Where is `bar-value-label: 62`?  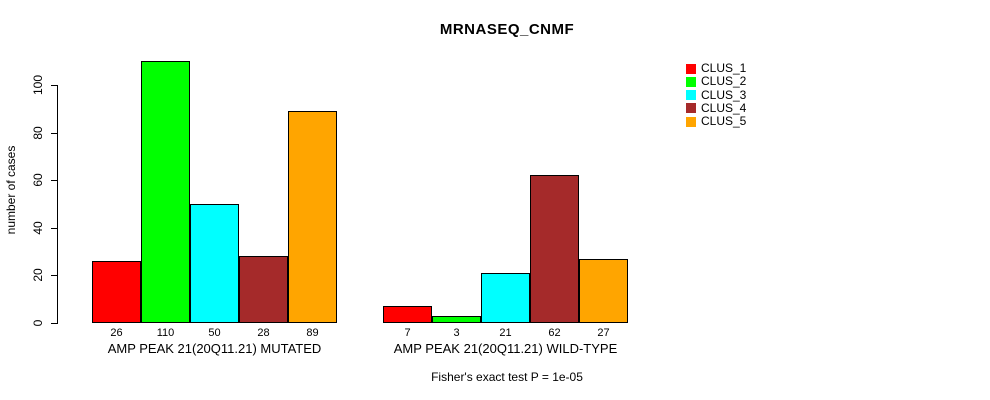
bar-value-label: 62 is located at coordinates (554, 333).